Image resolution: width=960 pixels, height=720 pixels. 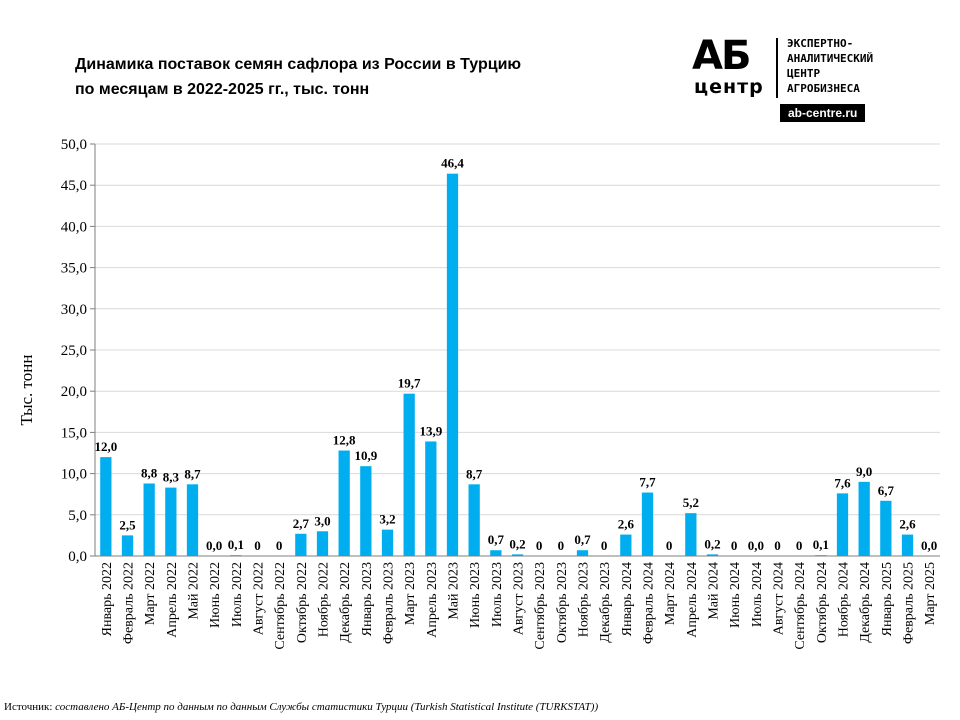 What do you see at coordinates (691, 502) in the screenshot?
I see `data-label: 5,2` at bounding box center [691, 502].